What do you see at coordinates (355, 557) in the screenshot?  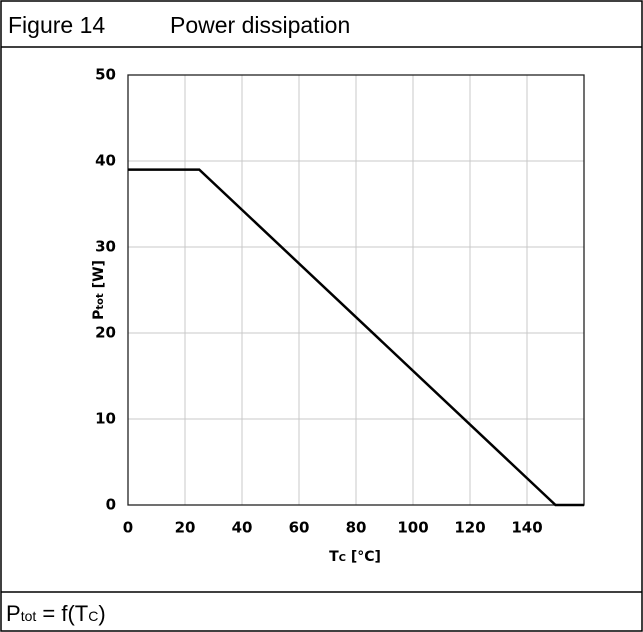 I see `x-axis-label: TC [°C]` at bounding box center [355, 557].